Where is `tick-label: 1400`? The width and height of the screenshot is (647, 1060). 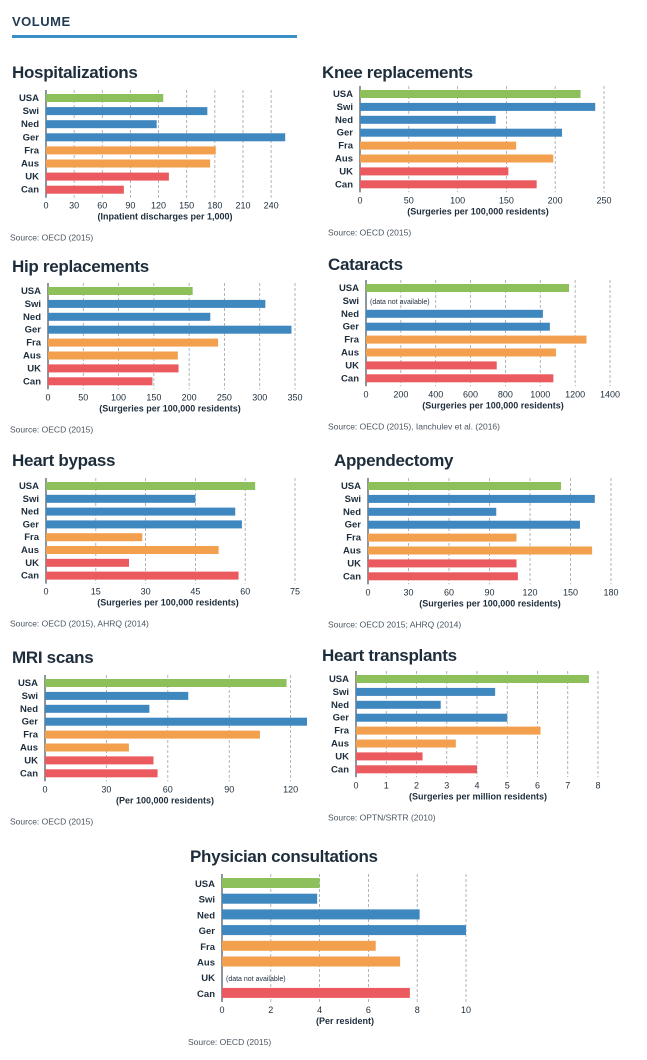 tick-label: 1400 is located at coordinates (610, 394).